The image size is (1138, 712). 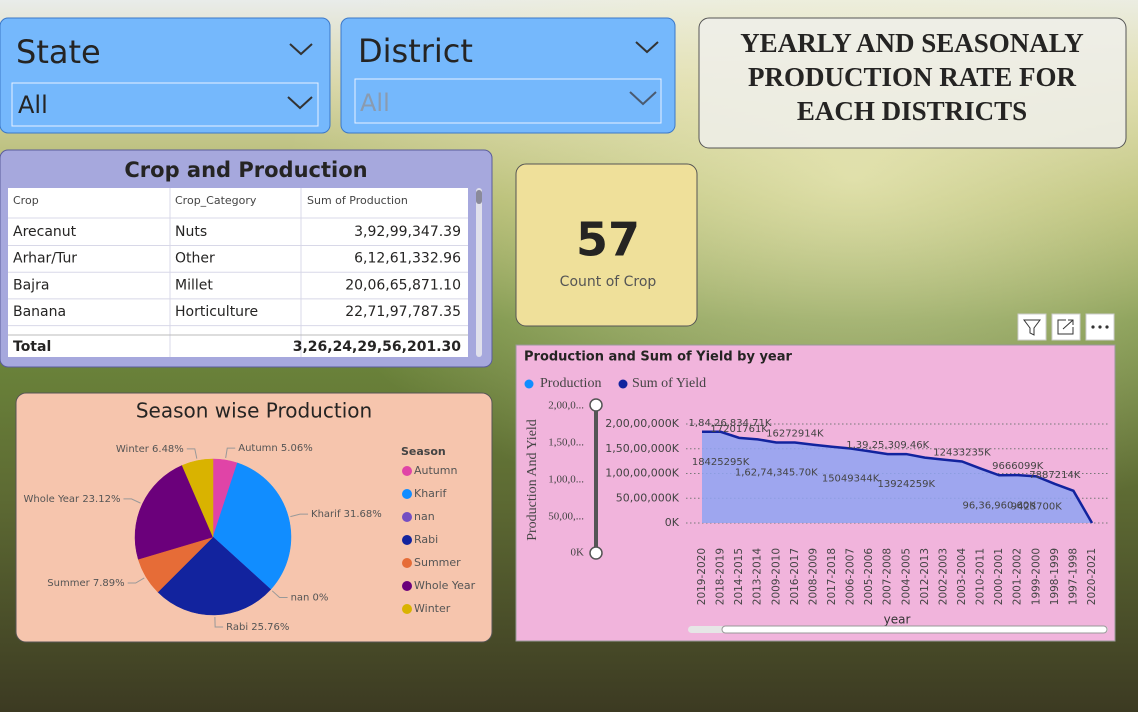 I want to click on data-label: 16272914K, so click(x=795, y=433).